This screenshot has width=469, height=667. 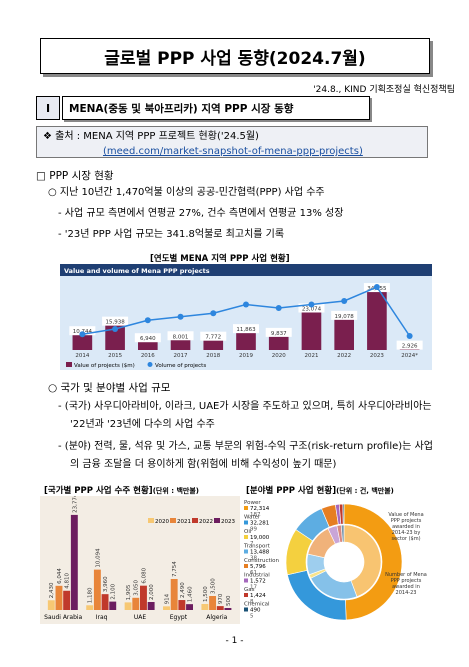 What do you see at coordinates (216, 108) in the screenshot?
I see `section-title: MENA(중동 및 북아프리카) 지역 PPP 시장 동향` at bounding box center [216, 108].